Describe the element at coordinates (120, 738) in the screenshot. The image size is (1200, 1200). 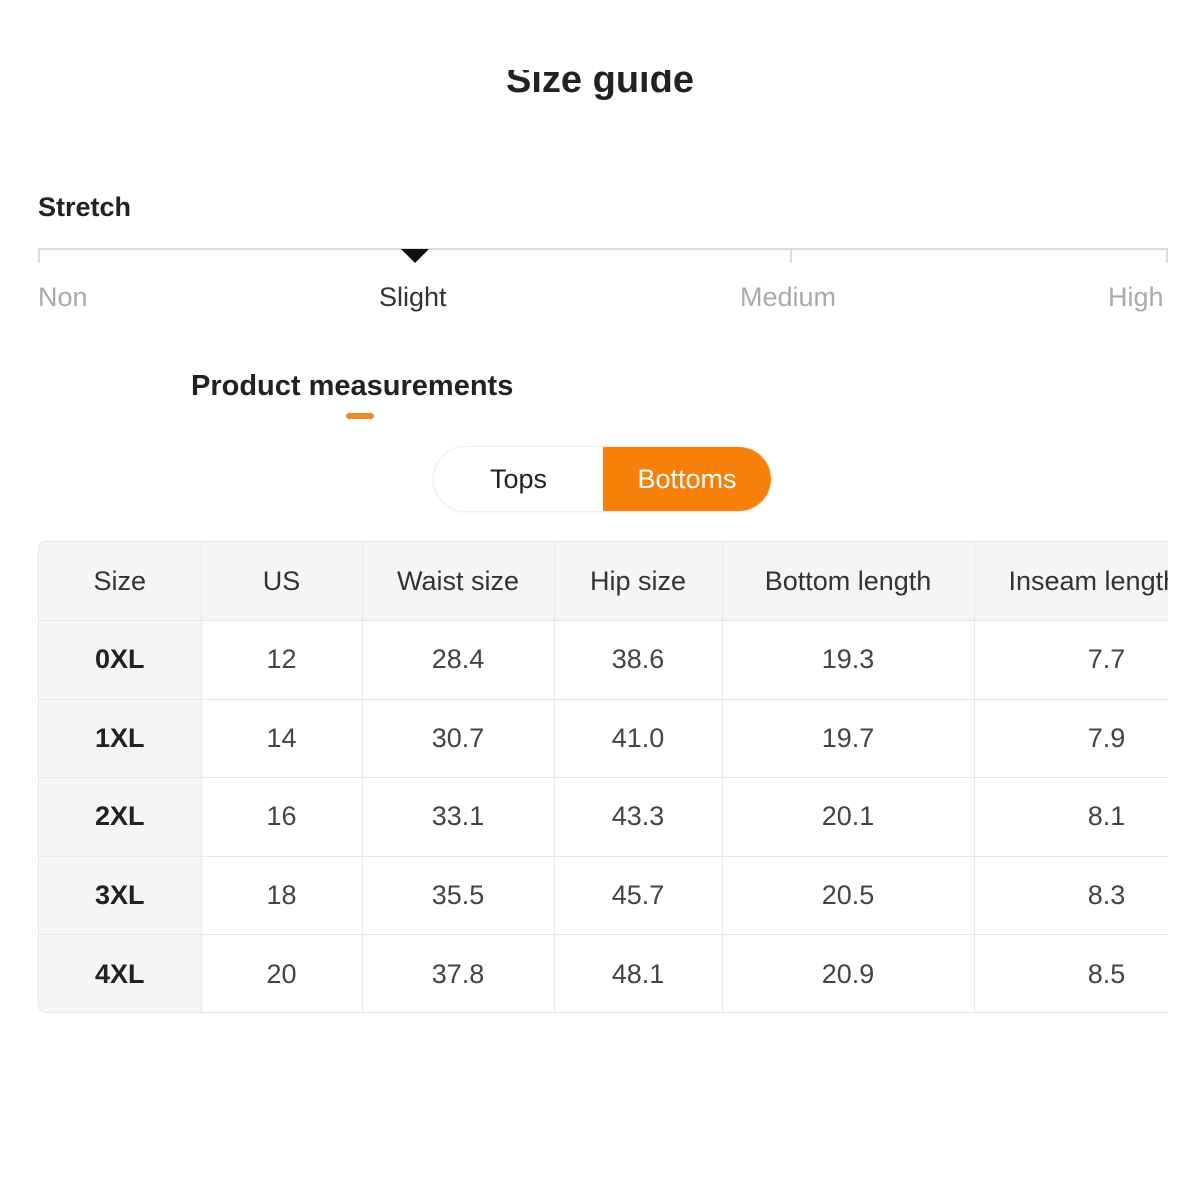
I see `size-cell: 1XL` at that location.